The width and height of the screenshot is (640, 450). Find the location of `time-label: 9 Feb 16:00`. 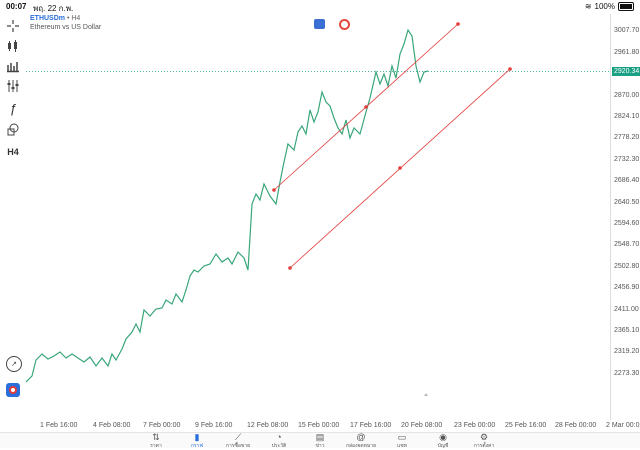

time-label: 9 Feb 16:00 is located at coordinates (214, 425).